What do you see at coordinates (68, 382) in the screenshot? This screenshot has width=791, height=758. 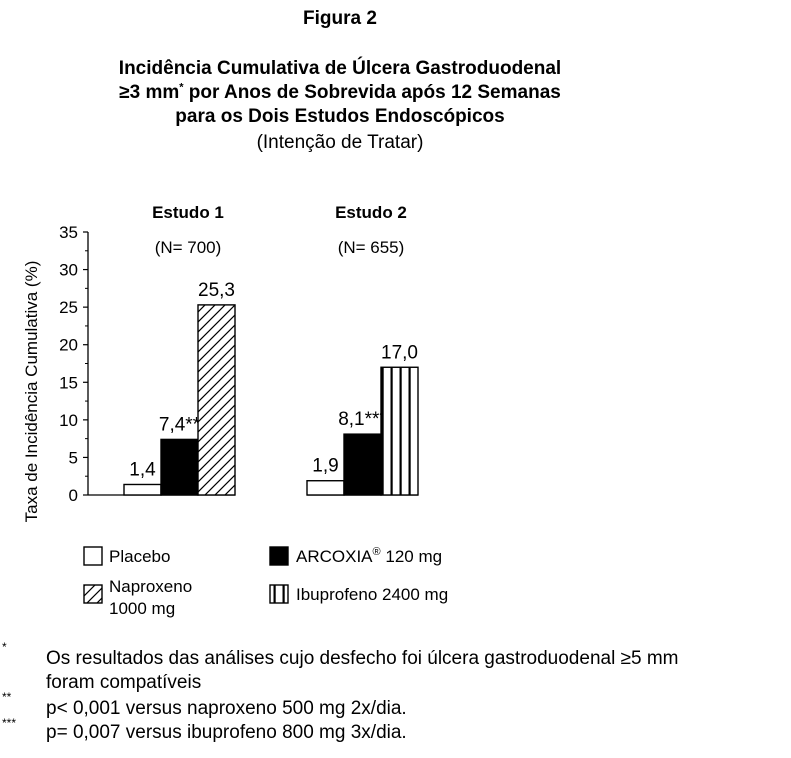 I see `y-tick-label: 15` at bounding box center [68, 382].